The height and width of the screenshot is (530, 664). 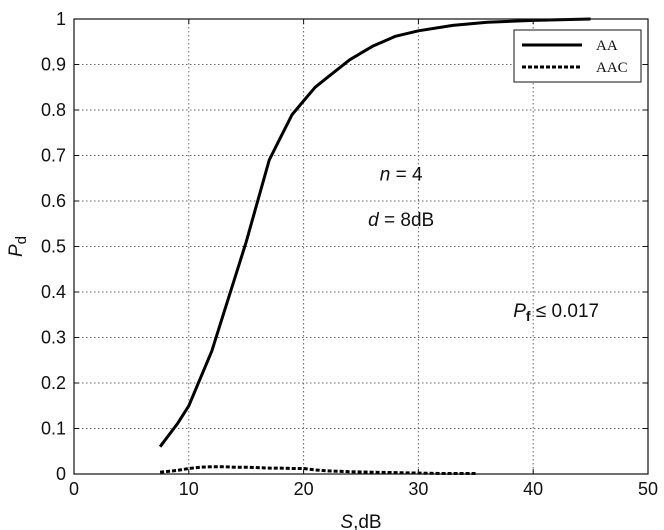 I want to click on y-tick-label: 0.5, so click(x=53, y=247).